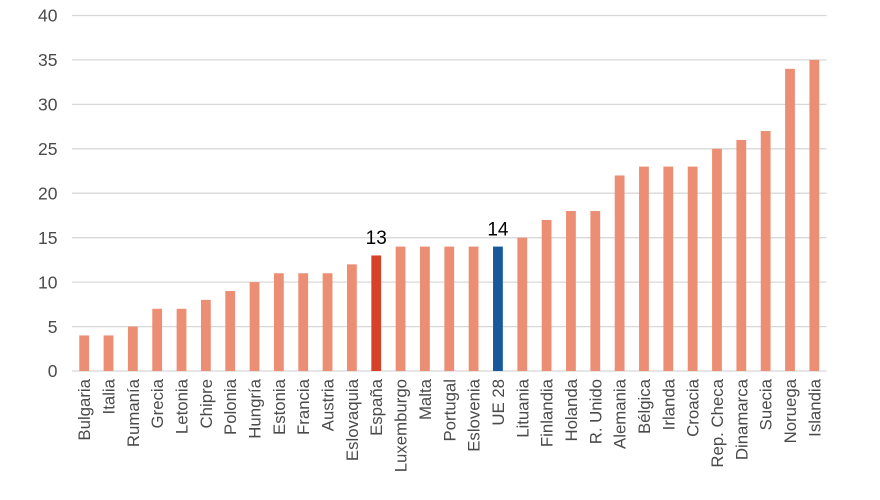 This screenshot has height=500, width=880. What do you see at coordinates (48, 105) in the screenshot?
I see `svg-text: 30` at bounding box center [48, 105].